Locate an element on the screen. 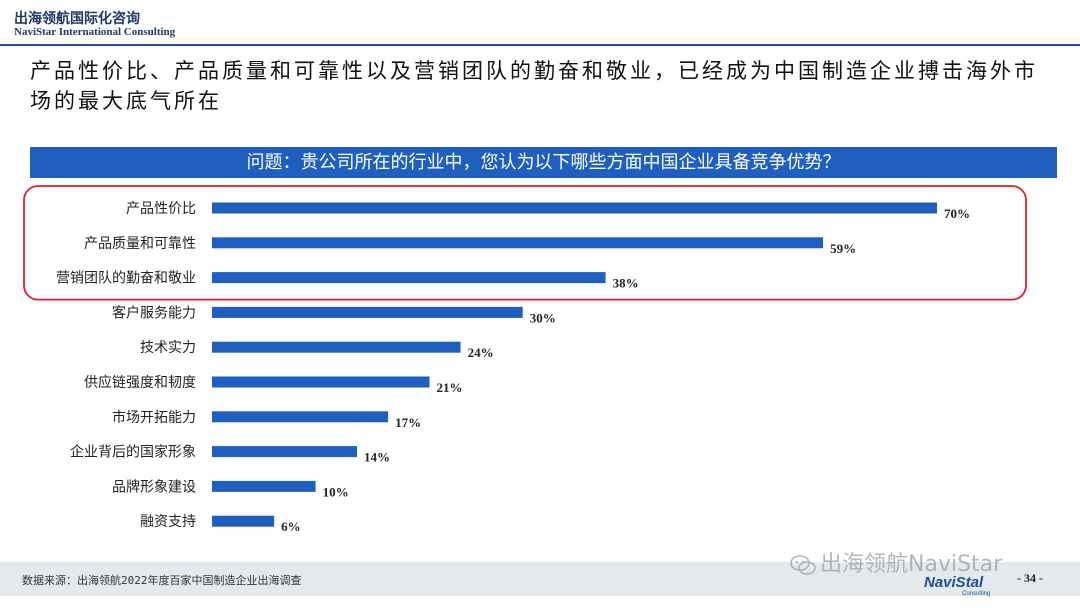 This screenshot has height=608, width=1080. logo-name: NaviStal is located at coordinates (954, 582).